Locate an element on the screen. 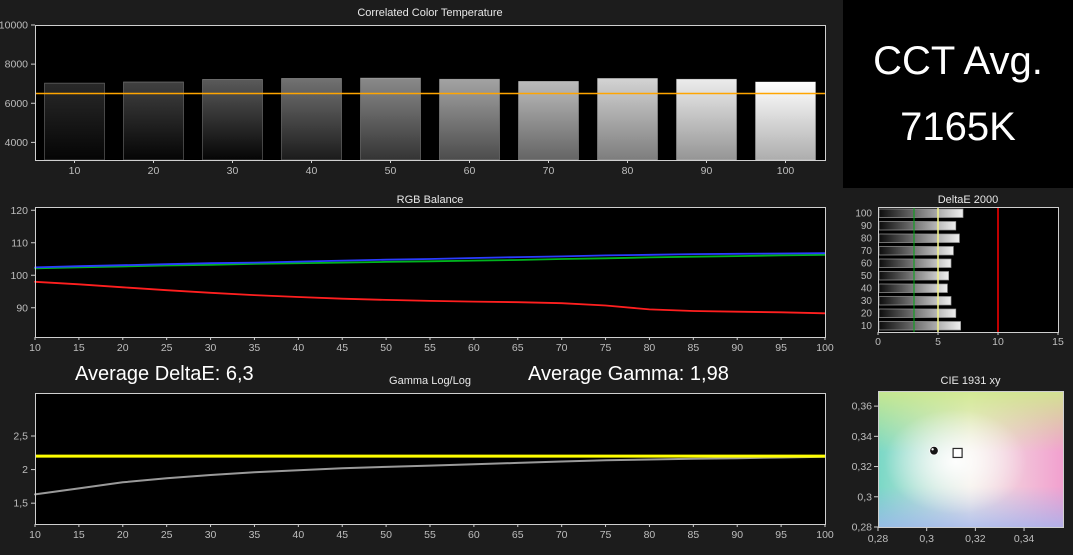  cct-average-panel: CCT Avg. 7165K is located at coordinates (958, 94).